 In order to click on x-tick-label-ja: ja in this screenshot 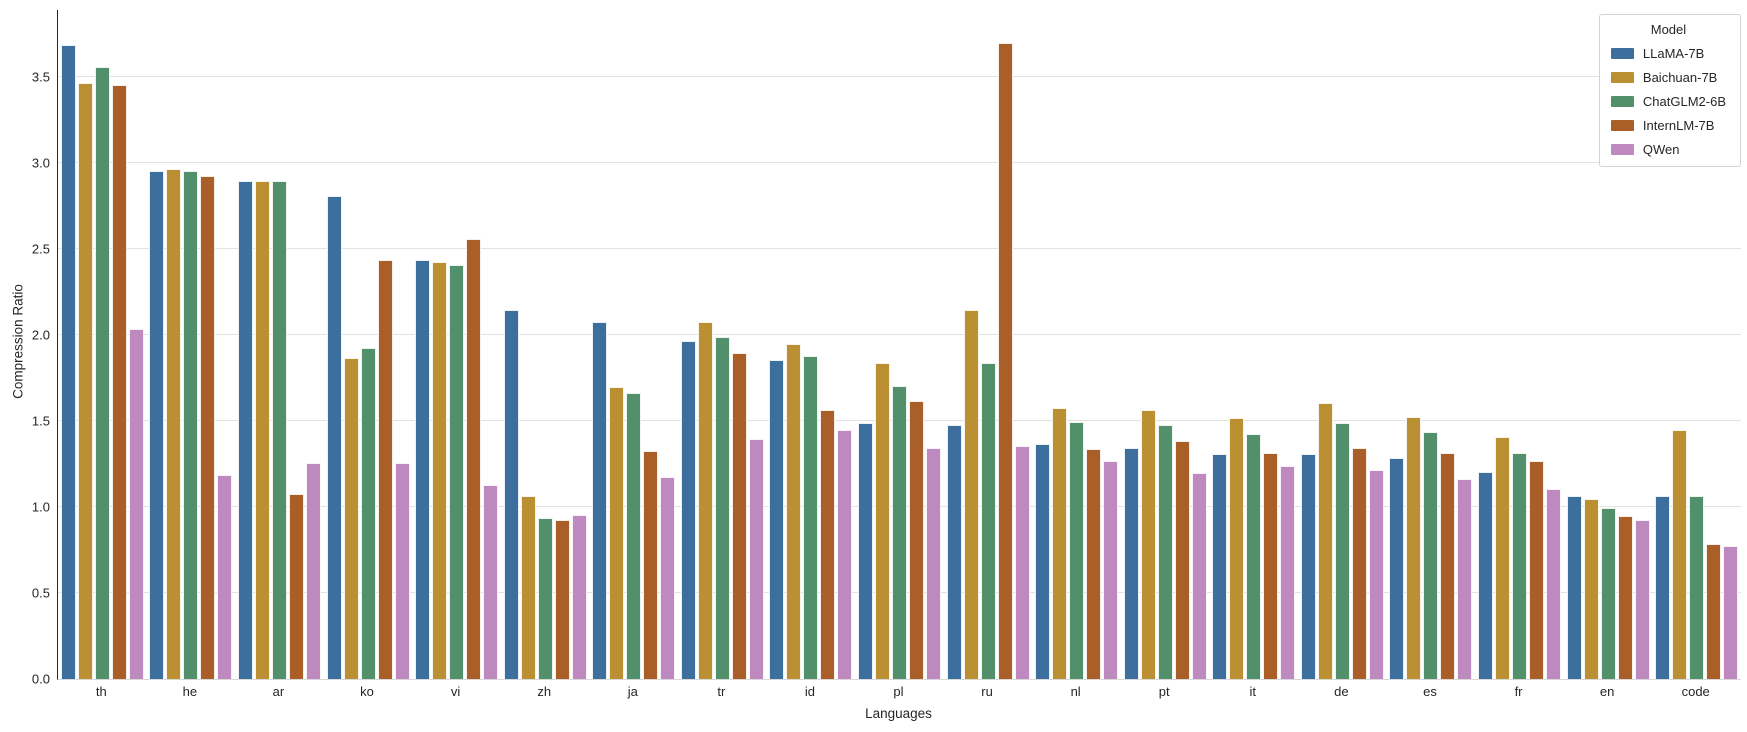, I will do `click(632, 691)`.